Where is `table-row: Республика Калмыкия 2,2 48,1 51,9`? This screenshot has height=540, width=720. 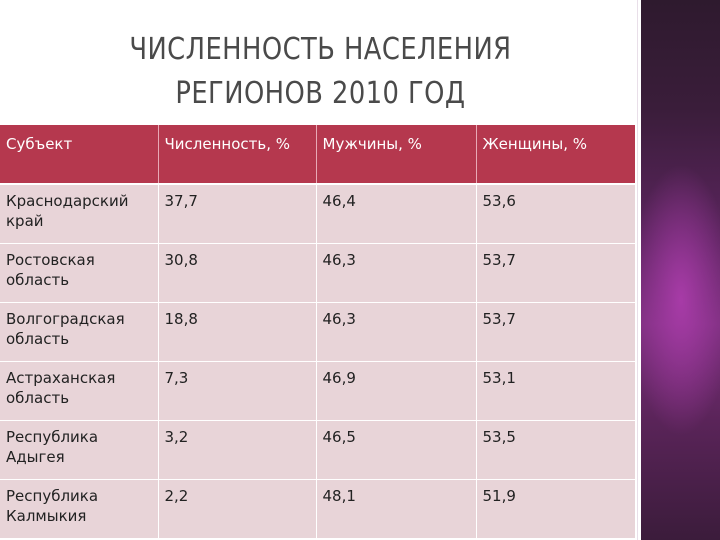
table-row: Республика Калмыкия 2,2 48,1 51,9 is located at coordinates (317, 509).